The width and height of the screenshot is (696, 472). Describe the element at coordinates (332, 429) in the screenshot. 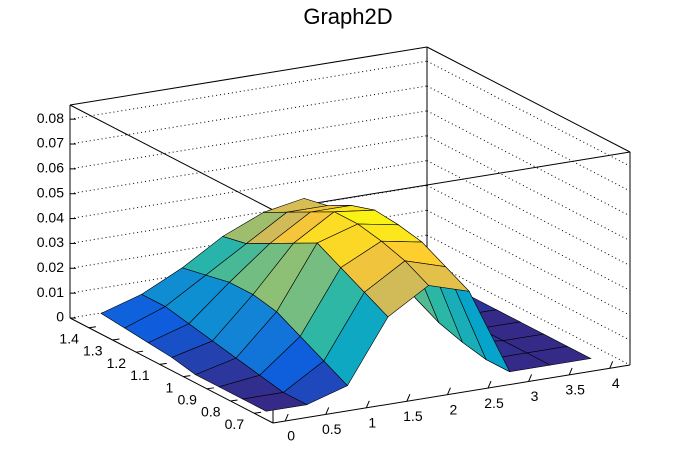

I see `x-tick-label: 0.5` at that location.